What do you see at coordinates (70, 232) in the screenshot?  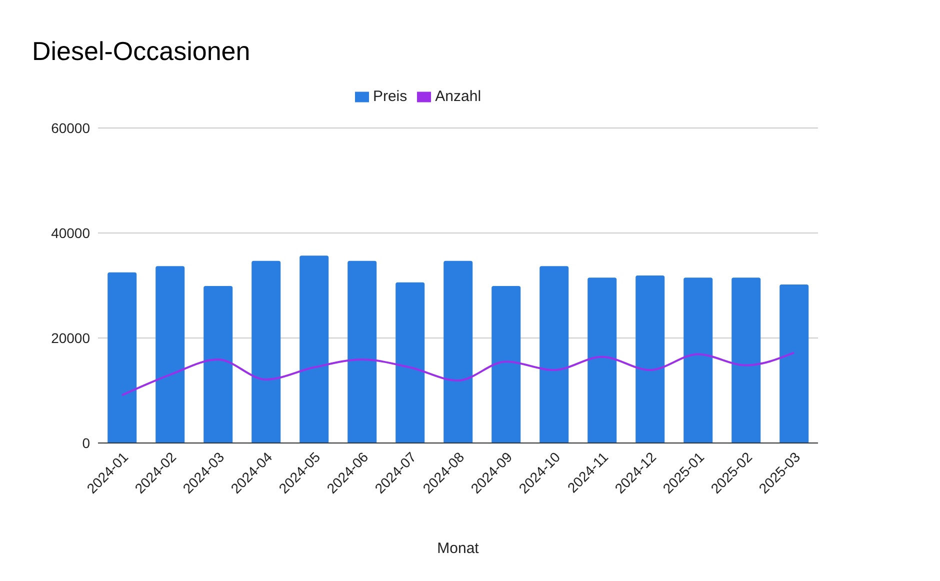 I see `y-tick-label: 40000` at bounding box center [70, 232].